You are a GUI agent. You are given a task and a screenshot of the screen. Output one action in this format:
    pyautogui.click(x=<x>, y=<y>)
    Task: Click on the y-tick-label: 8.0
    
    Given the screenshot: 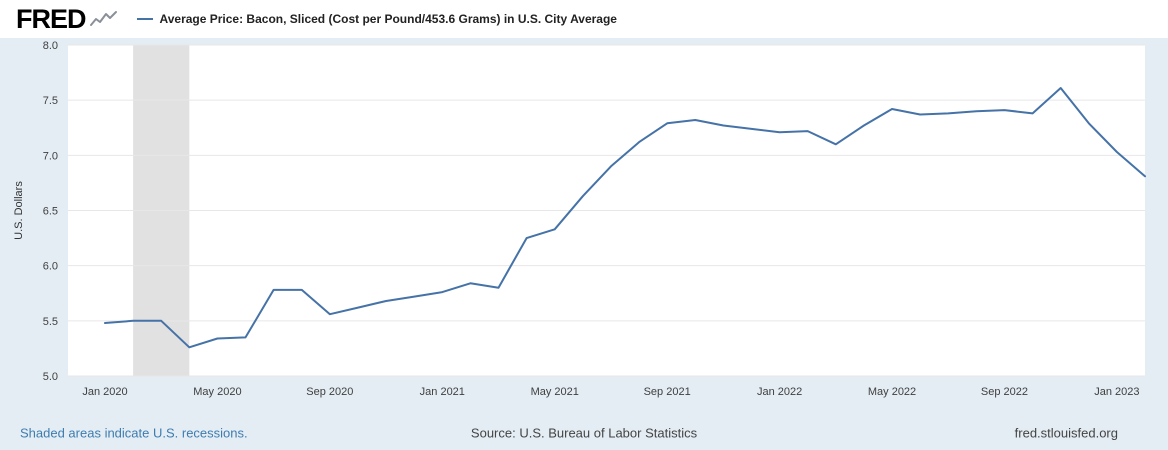 What is the action you would take?
    pyautogui.click(x=50, y=46)
    